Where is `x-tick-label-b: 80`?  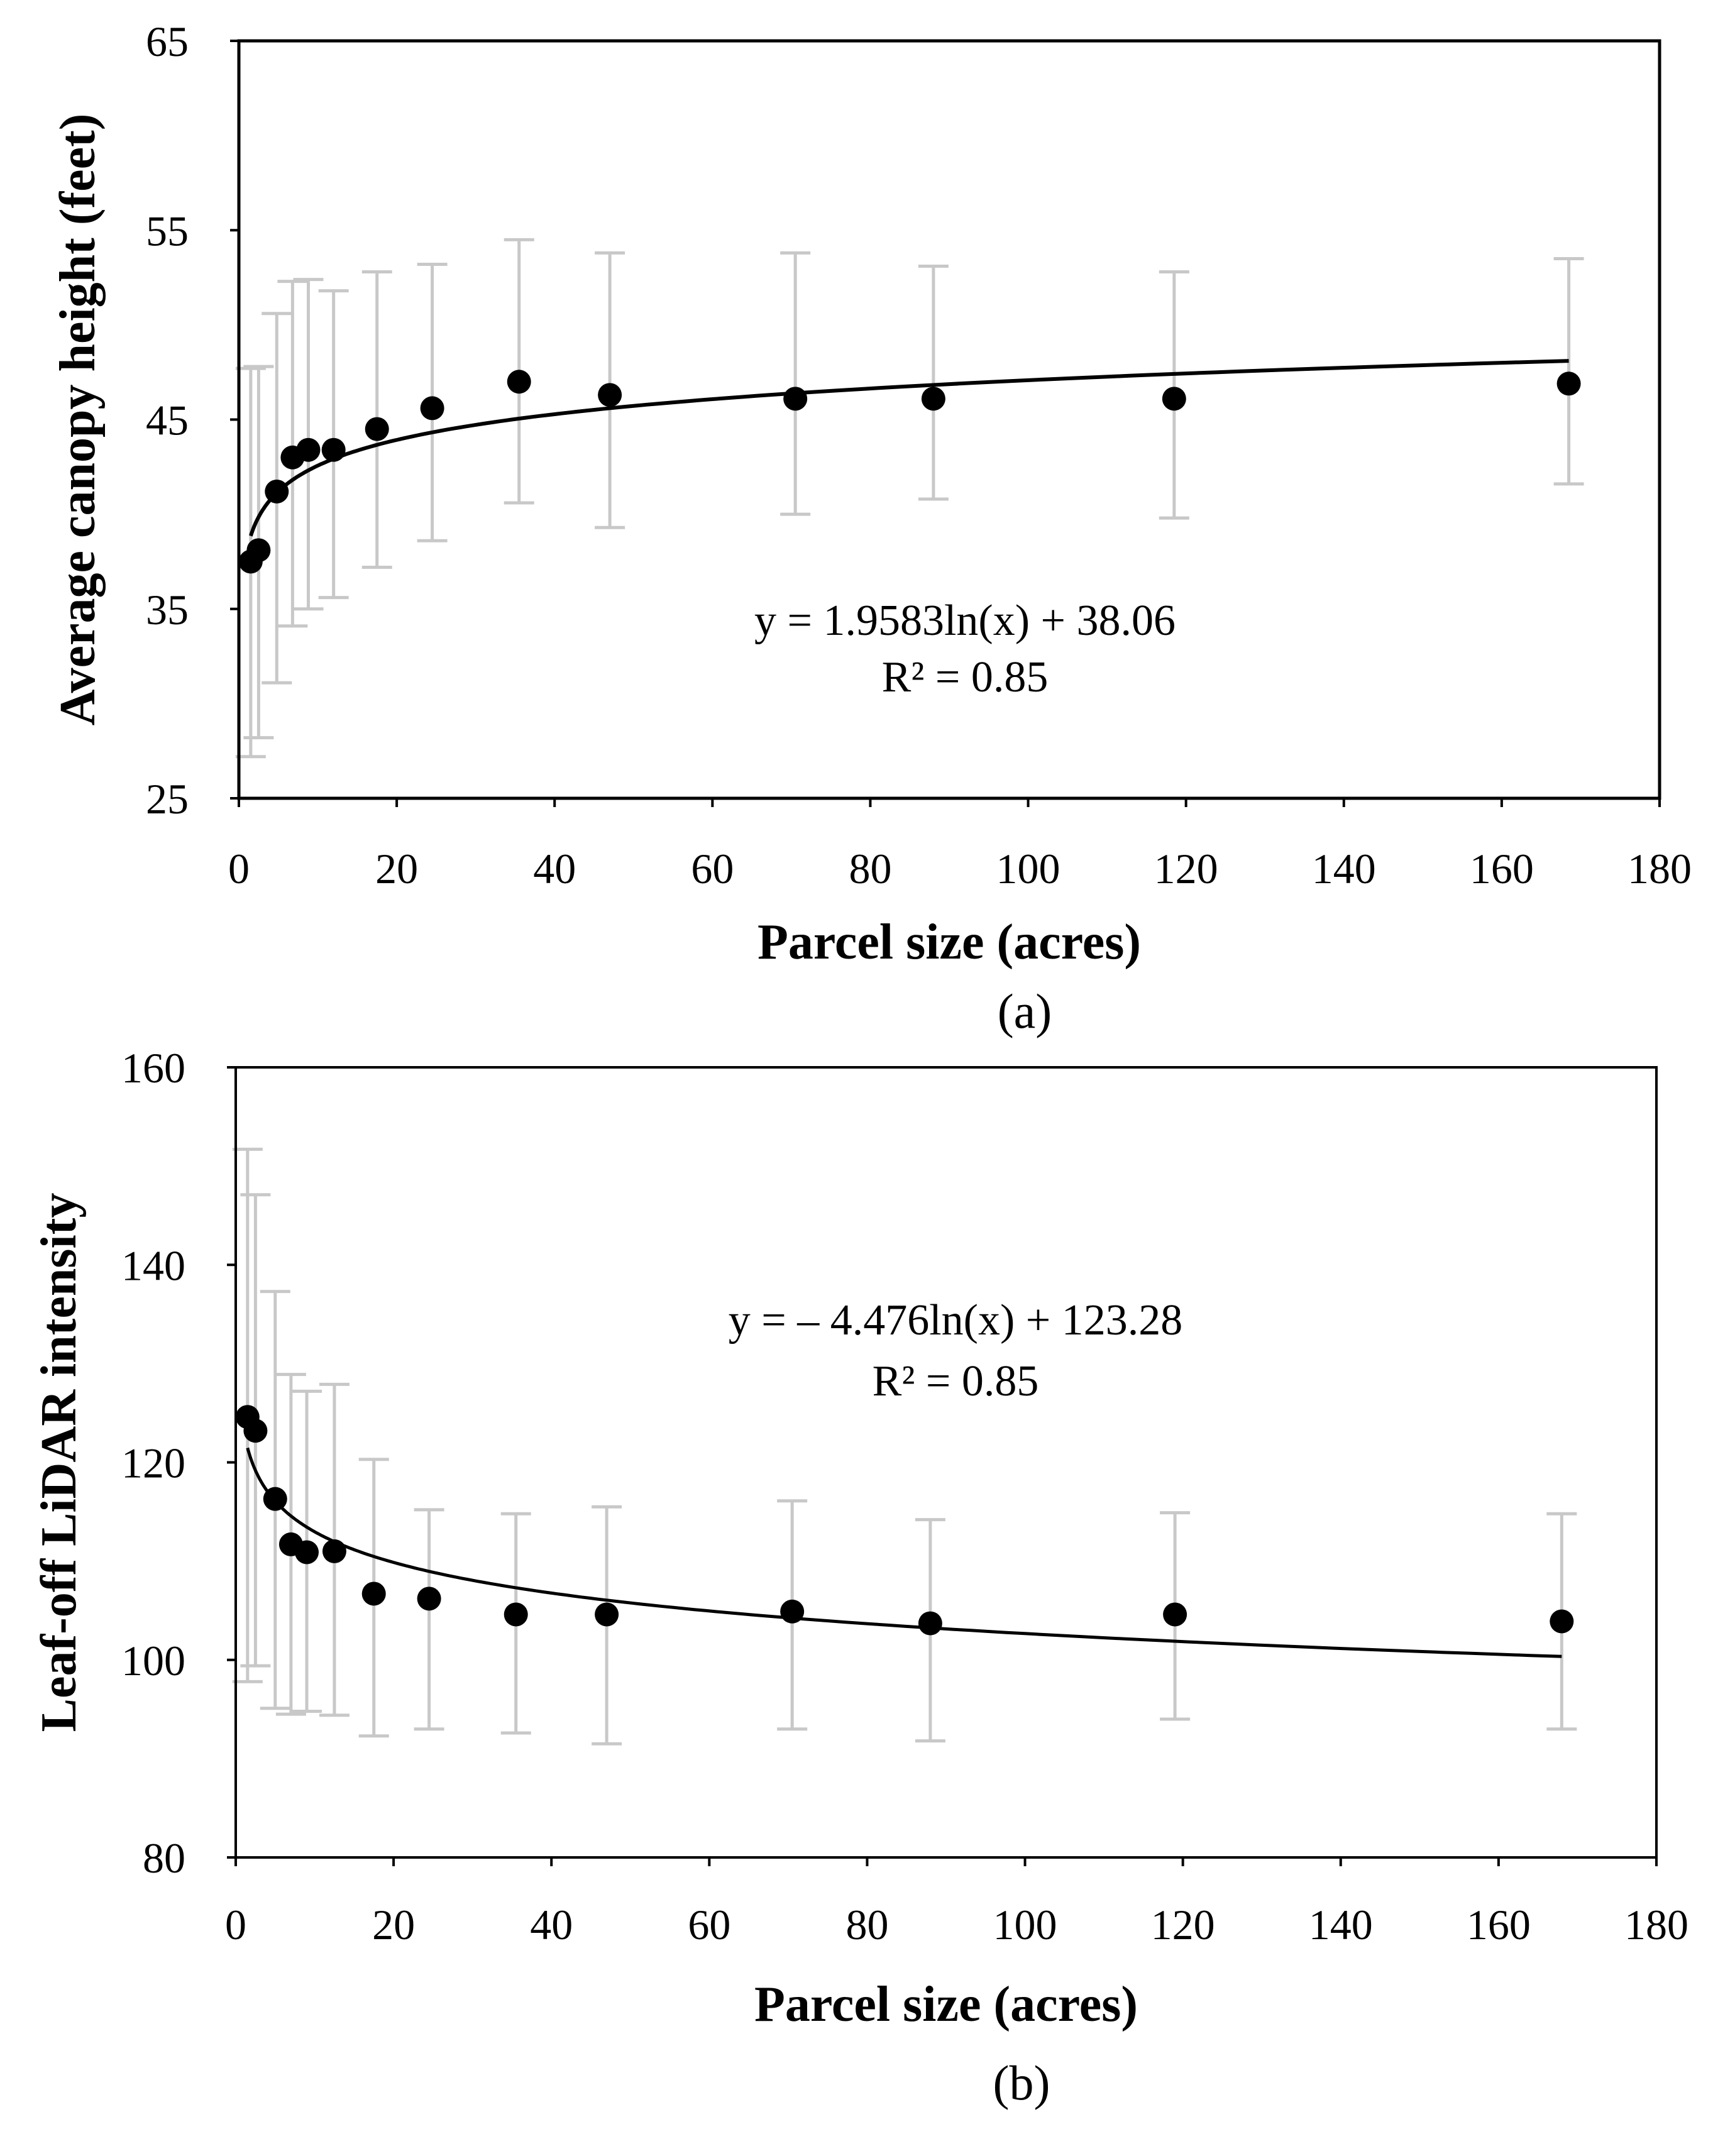
x-tick-label-b: 80 is located at coordinates (866, 1925).